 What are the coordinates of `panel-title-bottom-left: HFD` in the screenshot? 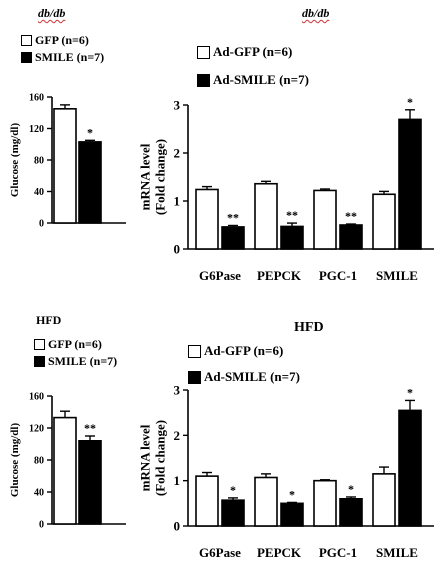 It's located at (49, 320).